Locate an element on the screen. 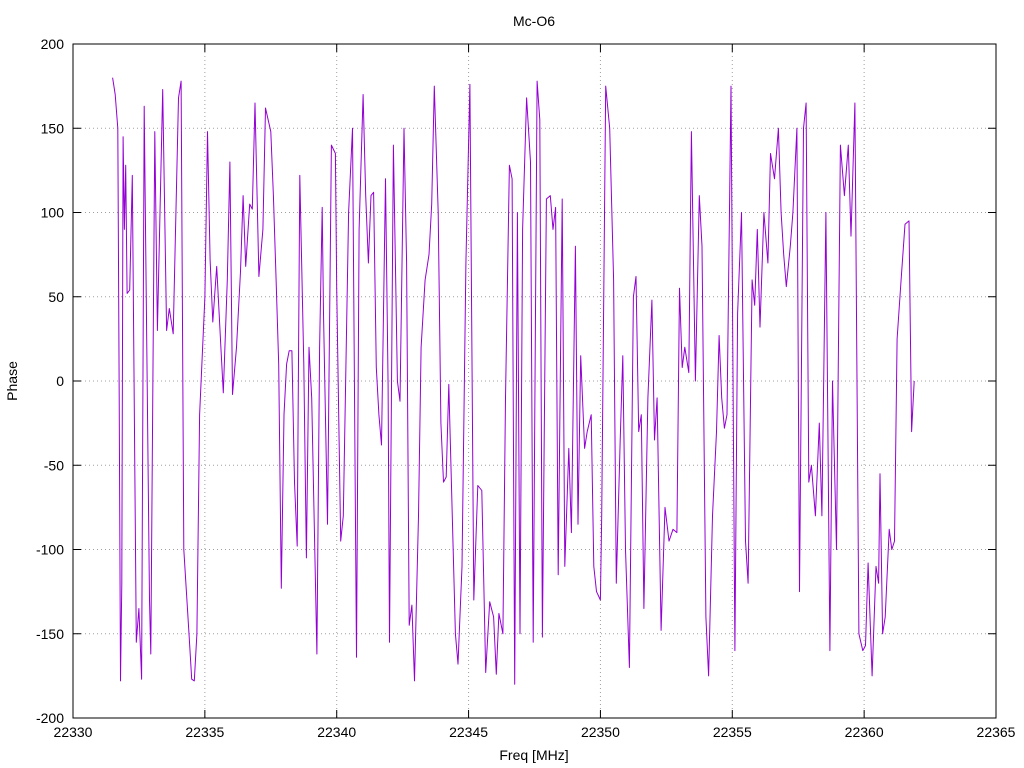  y-tick-label: -100 is located at coordinates (50, 550).